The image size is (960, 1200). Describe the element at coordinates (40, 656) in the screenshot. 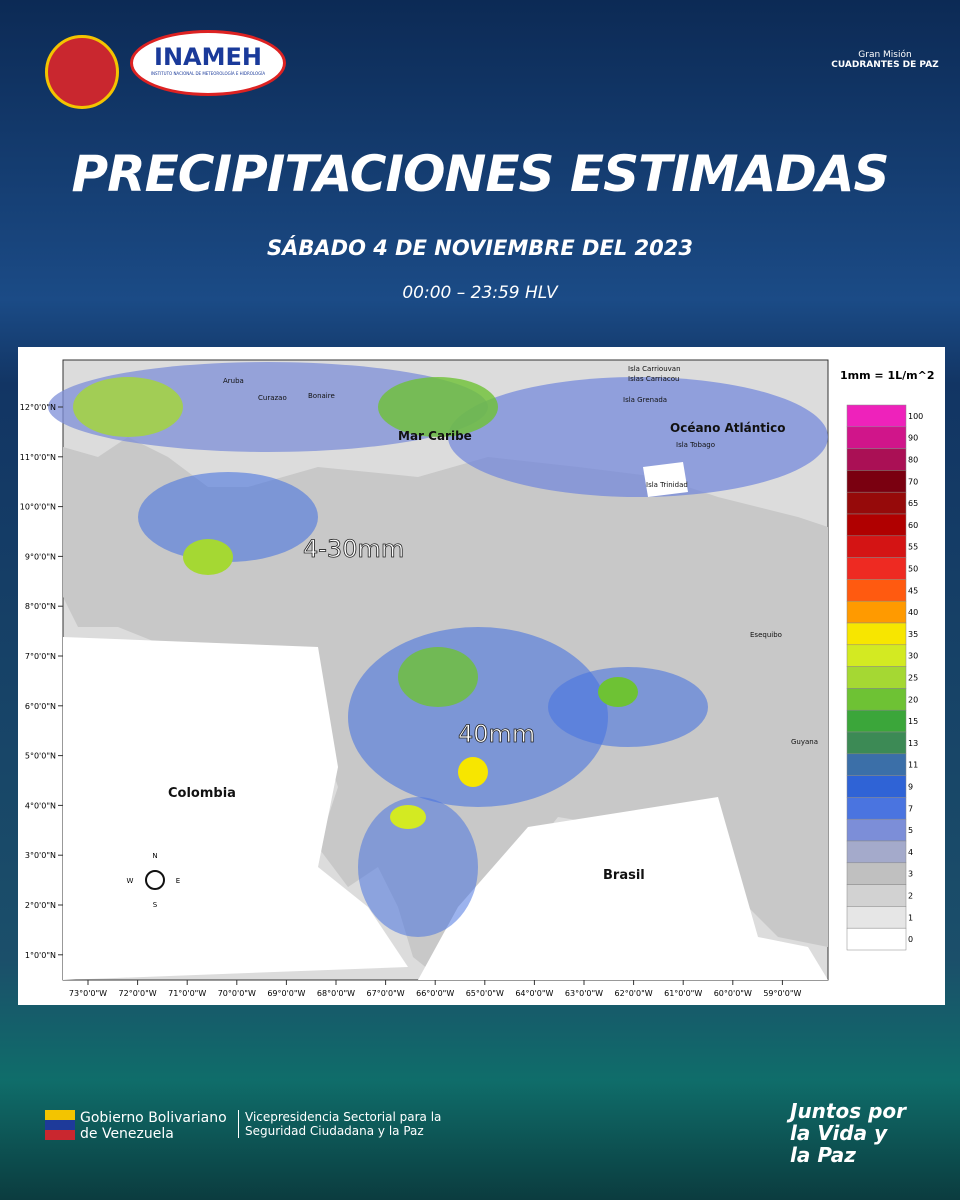

I see `lat-label: 7°0'0"N` at that location.